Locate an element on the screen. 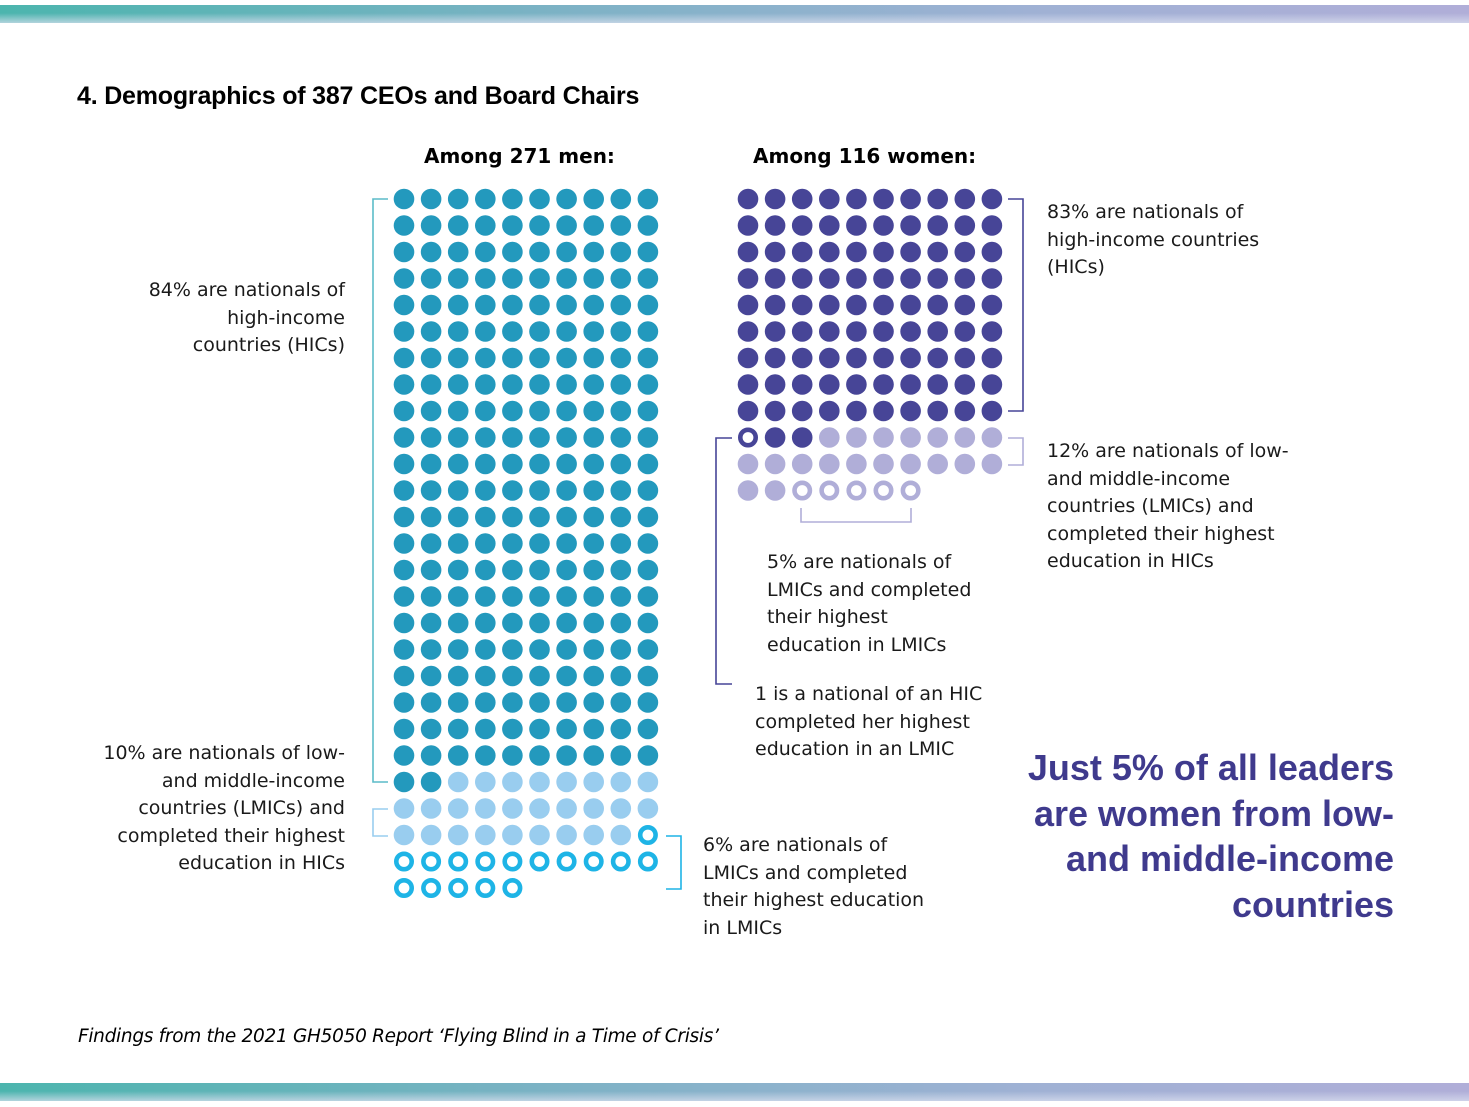 This screenshot has width=1469, height=1107. men-waffle is located at coordinates (526, 543).